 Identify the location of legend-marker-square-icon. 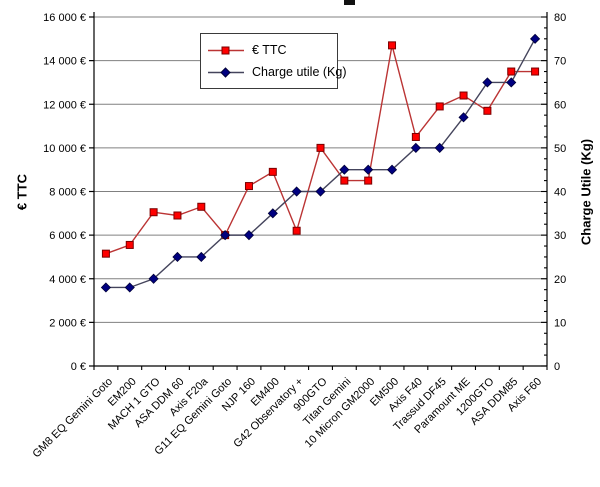
(226, 50).